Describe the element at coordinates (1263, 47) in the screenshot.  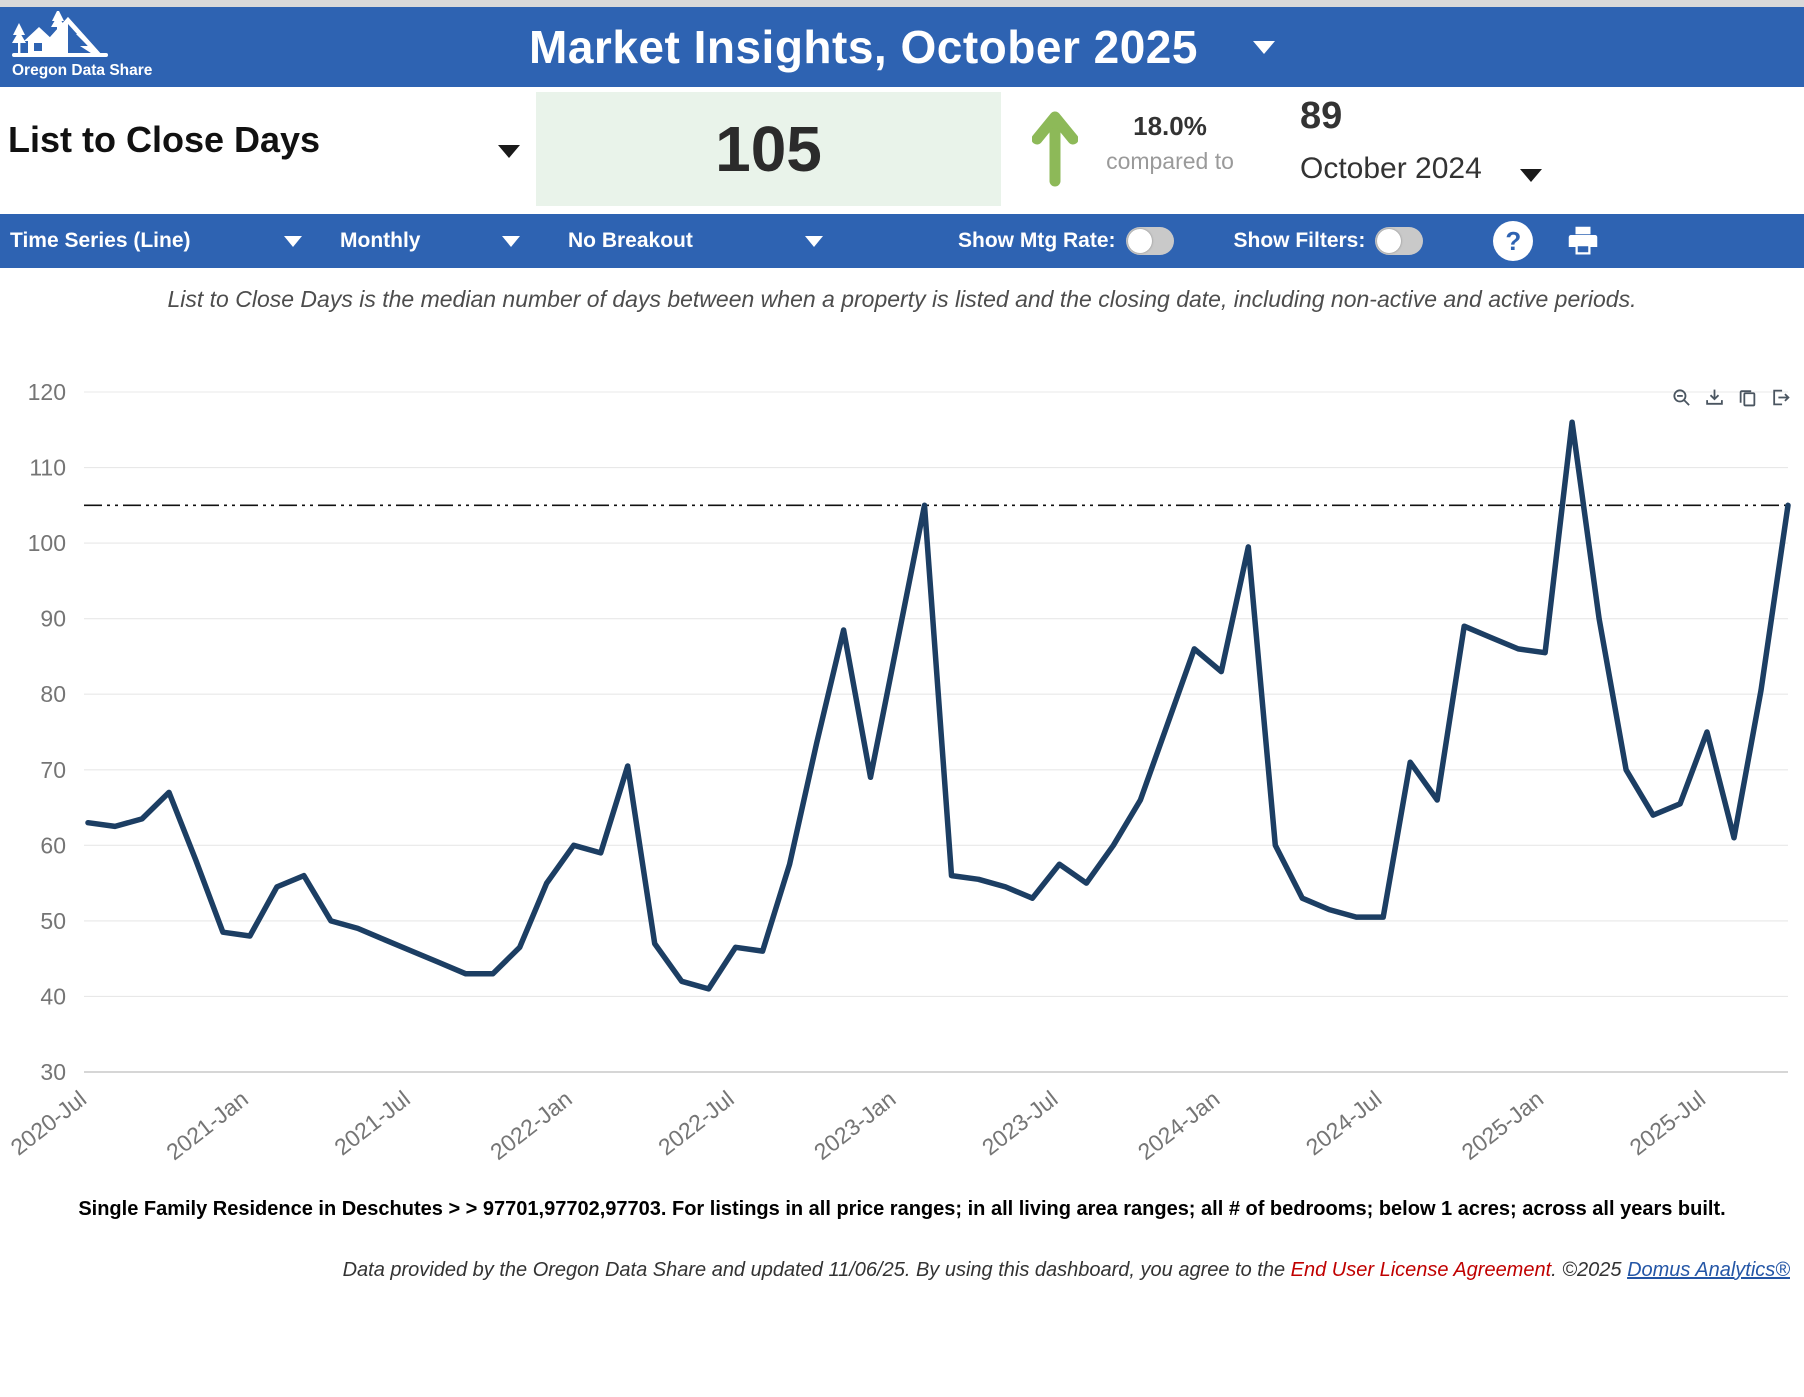
I see `title-chevron-down-icon` at that location.